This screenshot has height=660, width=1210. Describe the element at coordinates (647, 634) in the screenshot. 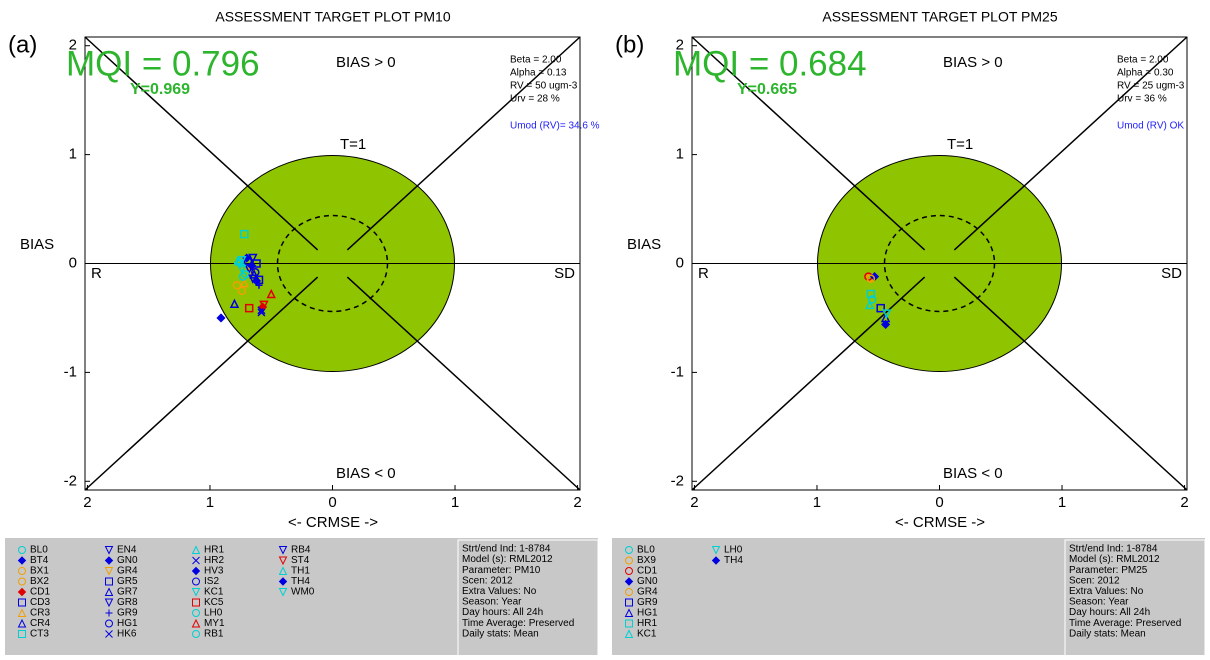

I see `legend-label: KC1` at that location.